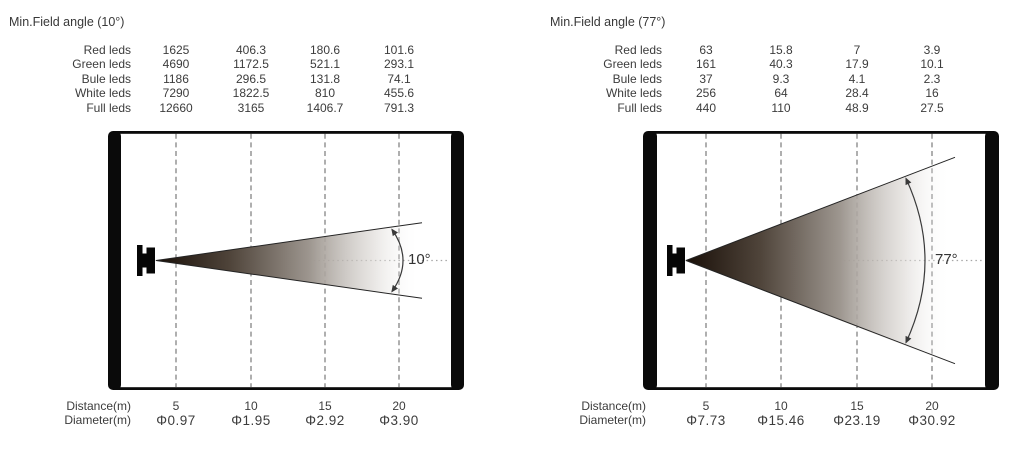 The width and height of the screenshot is (1030, 452). What do you see at coordinates (706, 107) in the screenshot?
I see `lux-value: 440` at bounding box center [706, 107].